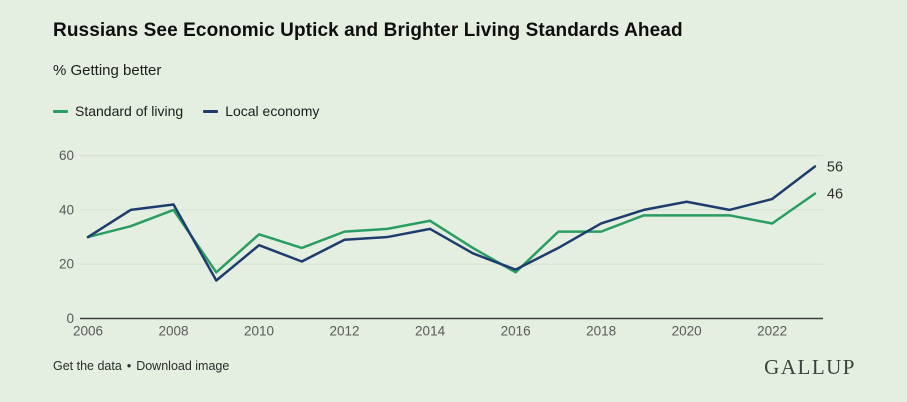 This screenshot has width=907, height=402. Describe the element at coordinates (259, 331) in the screenshot. I see `x-tick-label: 2010` at that location.